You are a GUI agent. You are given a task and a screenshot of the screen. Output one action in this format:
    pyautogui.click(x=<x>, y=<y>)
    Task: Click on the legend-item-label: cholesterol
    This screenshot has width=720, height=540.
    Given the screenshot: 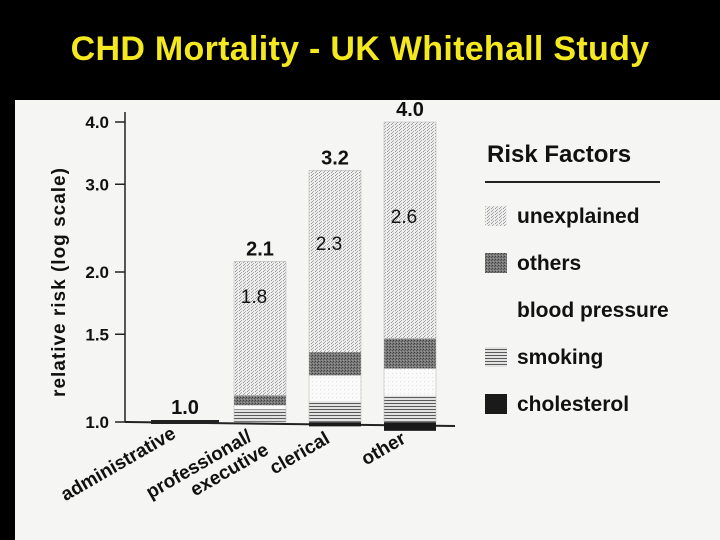 What is the action you would take?
    pyautogui.click(x=573, y=404)
    